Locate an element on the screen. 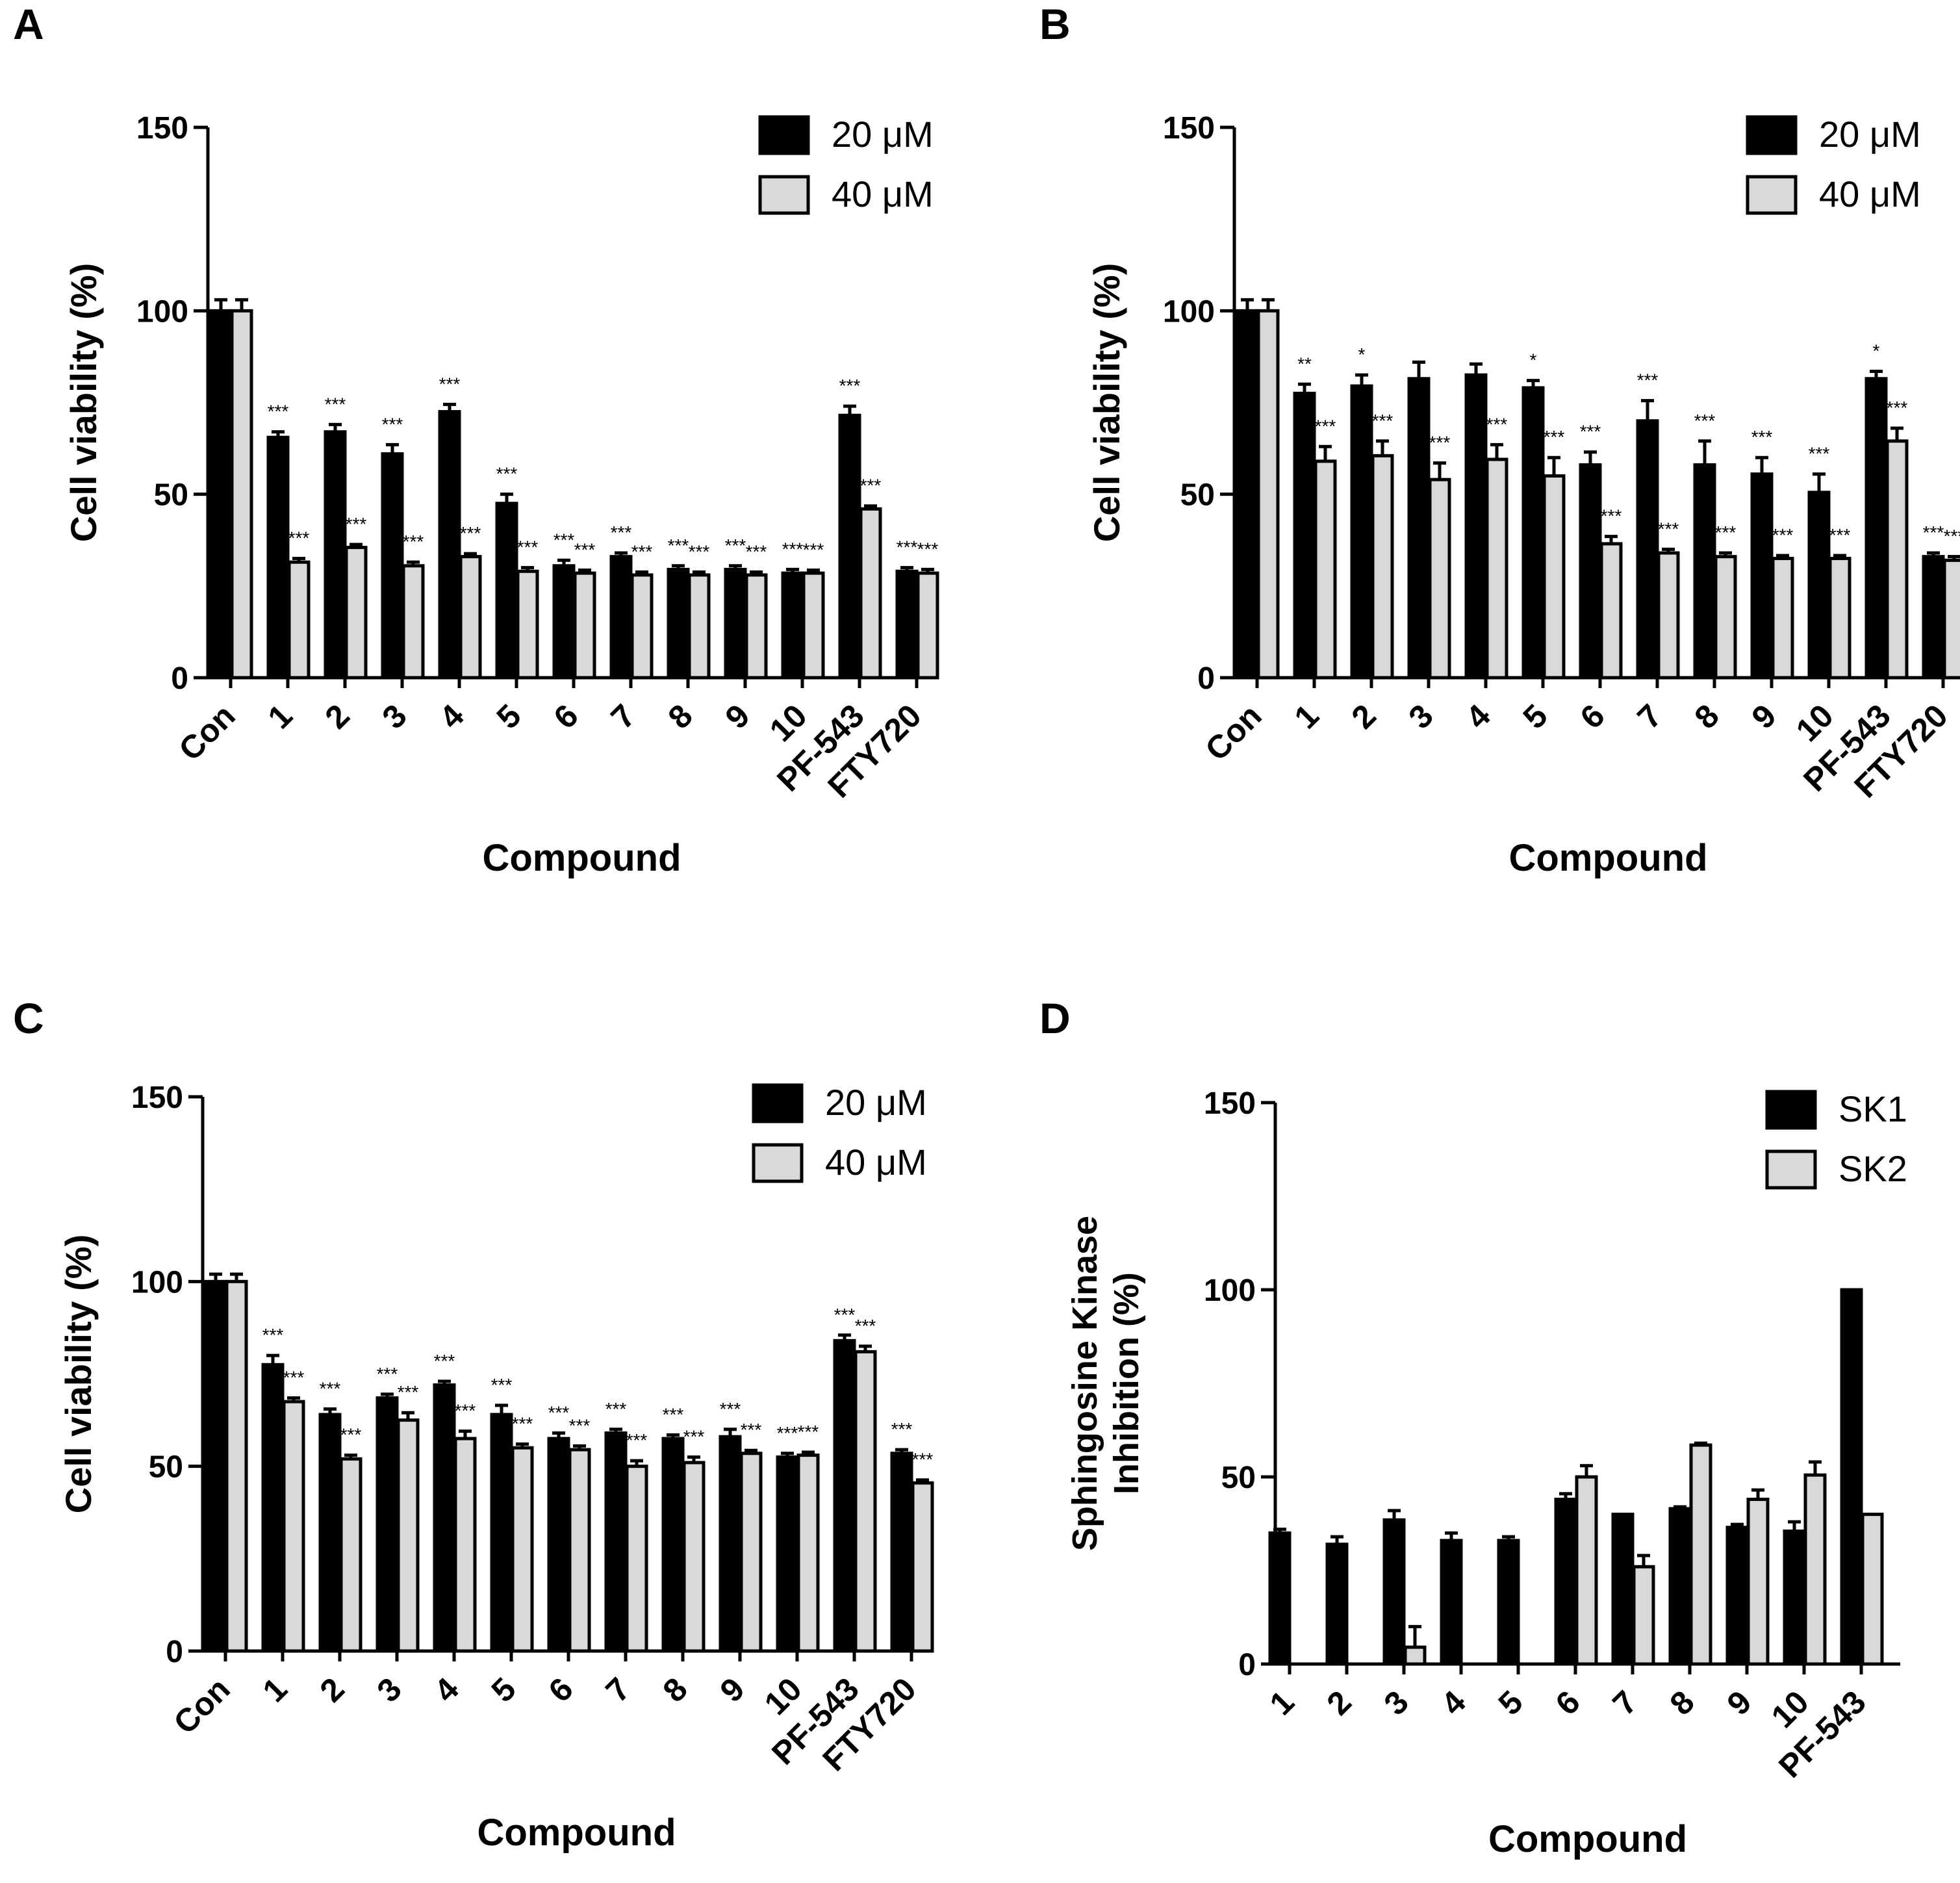  x-tick-label: Con is located at coordinates (201, 1706).